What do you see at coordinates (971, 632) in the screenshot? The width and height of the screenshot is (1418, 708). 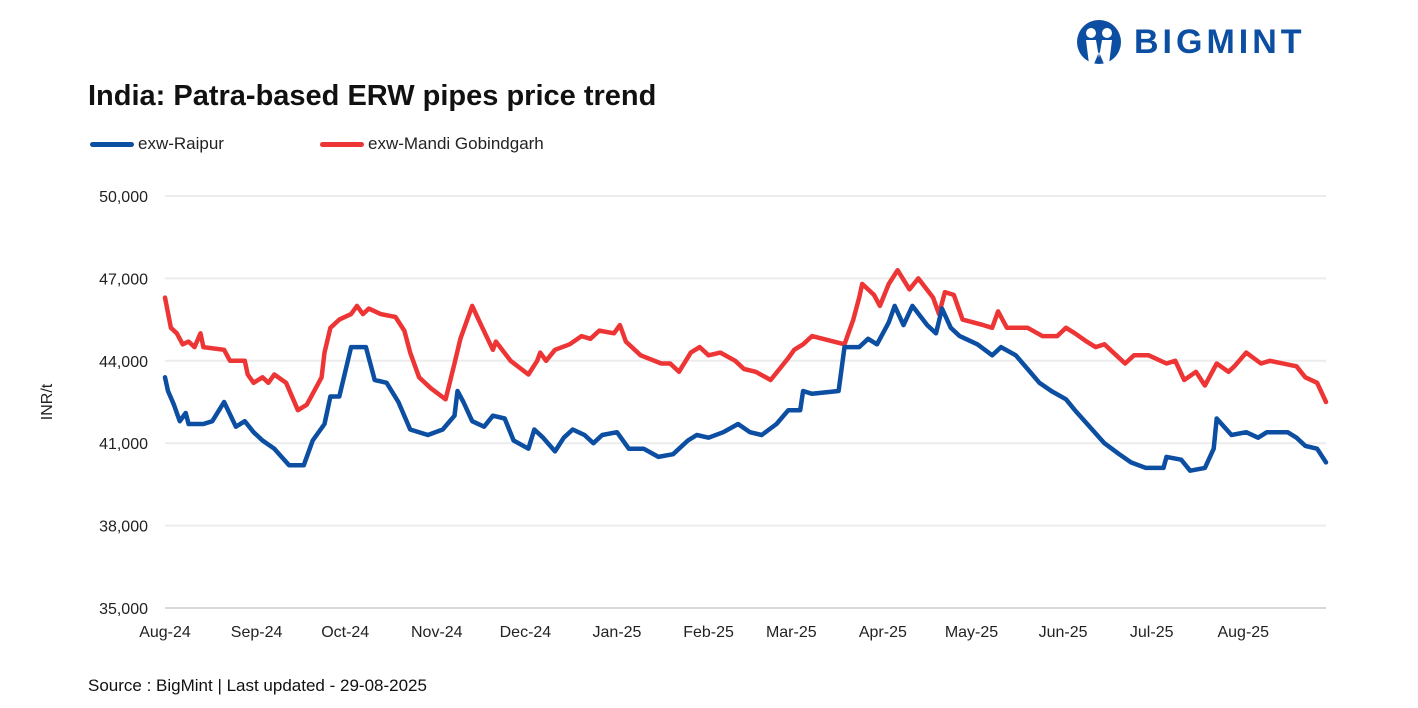 I see `x-tick-label: May-25` at bounding box center [971, 632].